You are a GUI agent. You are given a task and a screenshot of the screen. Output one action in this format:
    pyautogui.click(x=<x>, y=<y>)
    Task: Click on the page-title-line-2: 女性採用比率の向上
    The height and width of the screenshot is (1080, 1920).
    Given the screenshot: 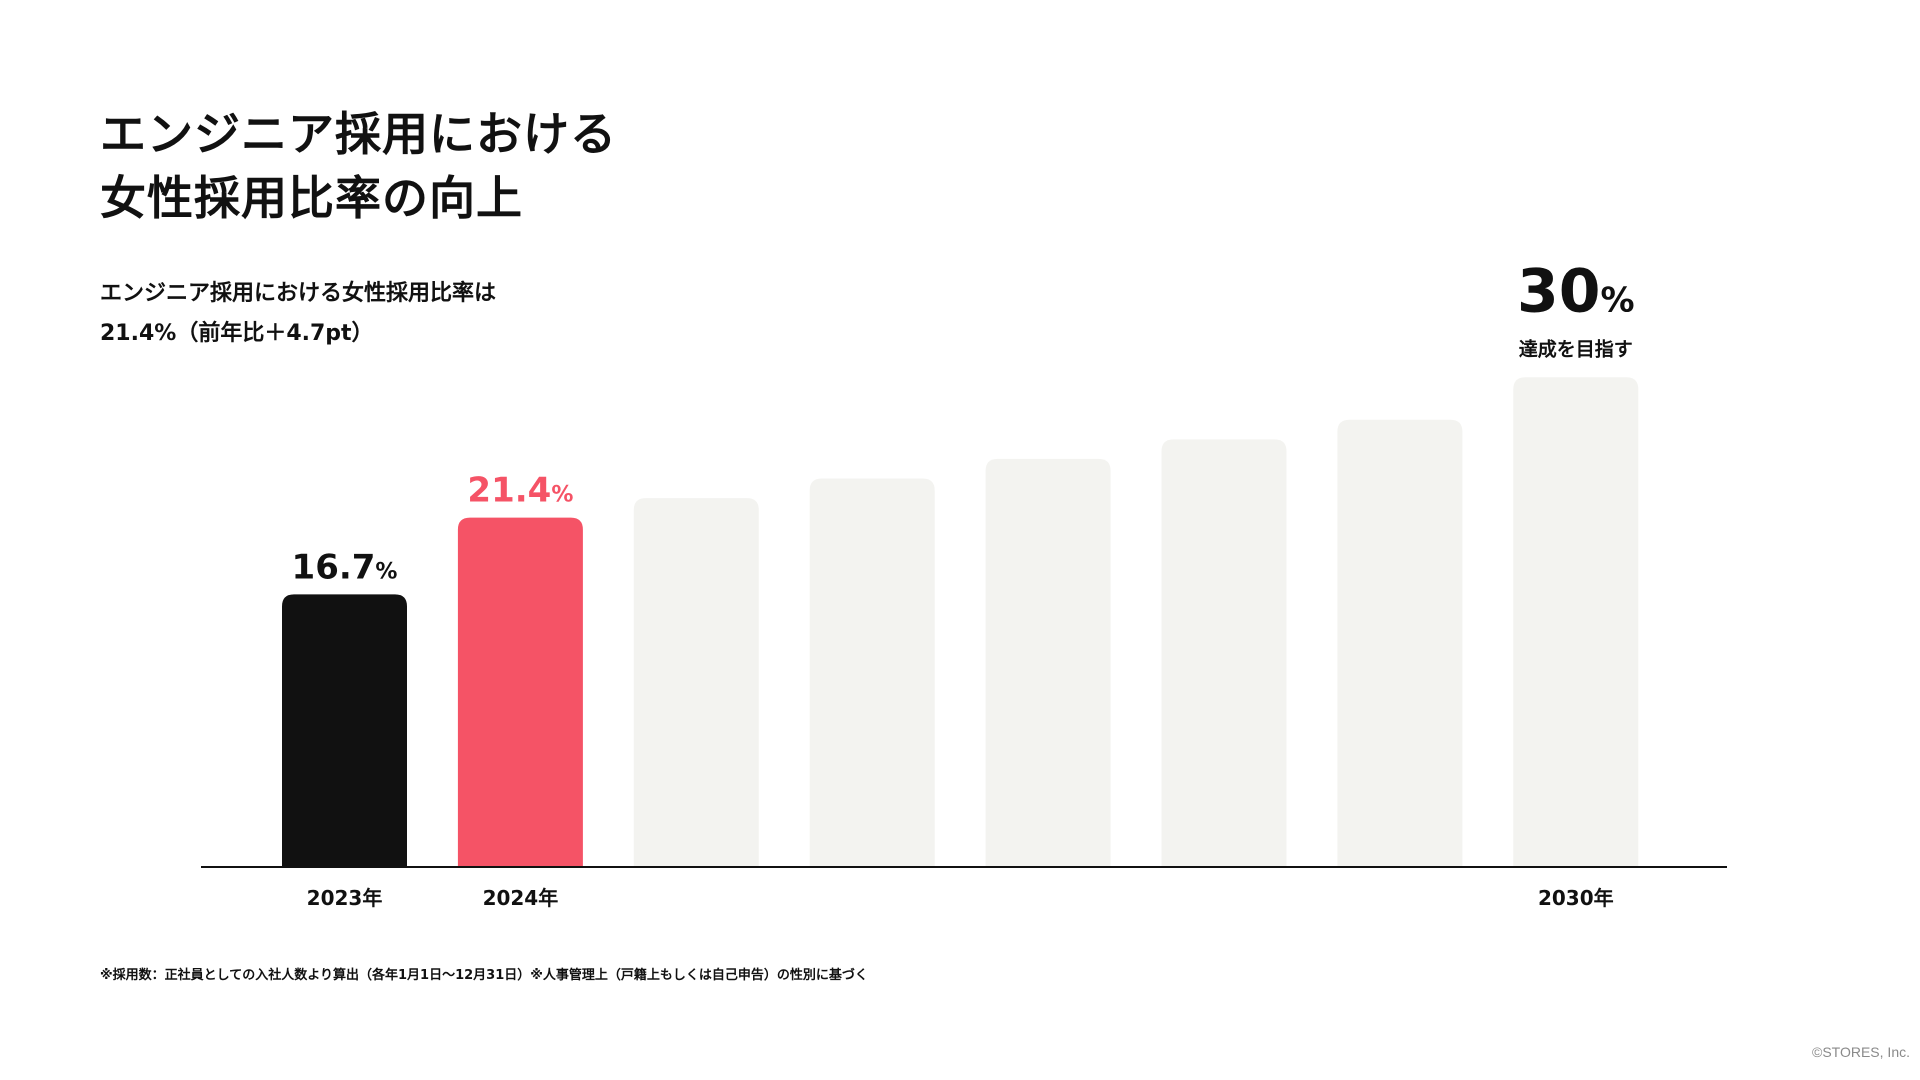 What is the action you would take?
    pyautogui.click(x=311, y=198)
    